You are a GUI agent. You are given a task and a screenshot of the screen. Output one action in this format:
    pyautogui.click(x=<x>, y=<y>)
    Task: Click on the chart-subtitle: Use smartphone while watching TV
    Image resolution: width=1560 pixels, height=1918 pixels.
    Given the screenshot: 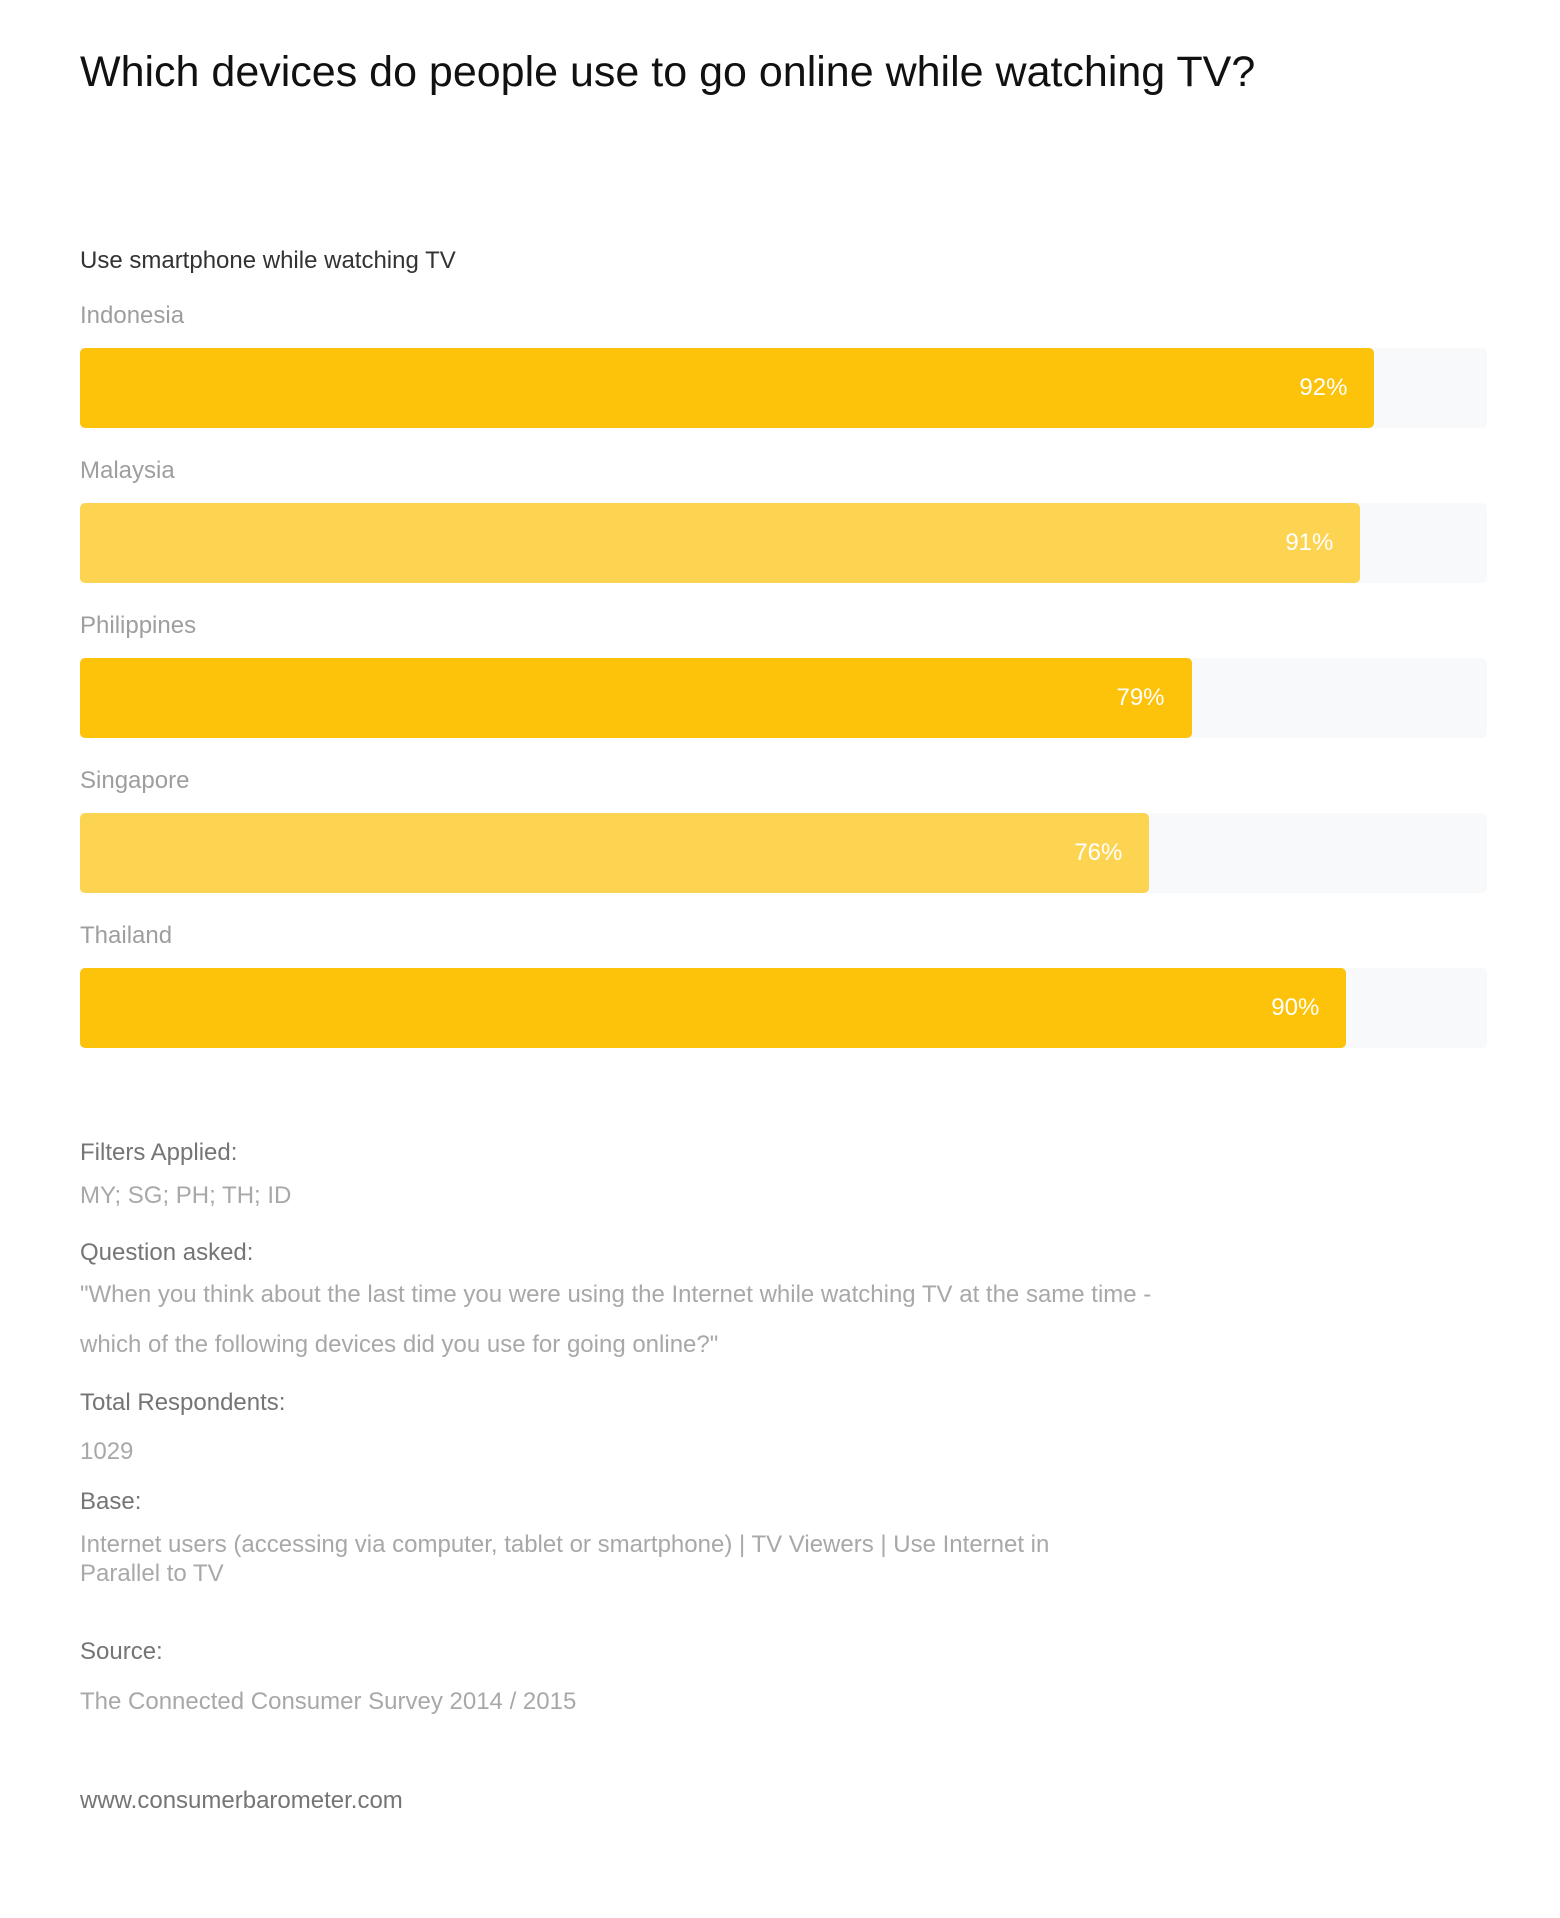 What is the action you would take?
    pyautogui.click(x=268, y=260)
    